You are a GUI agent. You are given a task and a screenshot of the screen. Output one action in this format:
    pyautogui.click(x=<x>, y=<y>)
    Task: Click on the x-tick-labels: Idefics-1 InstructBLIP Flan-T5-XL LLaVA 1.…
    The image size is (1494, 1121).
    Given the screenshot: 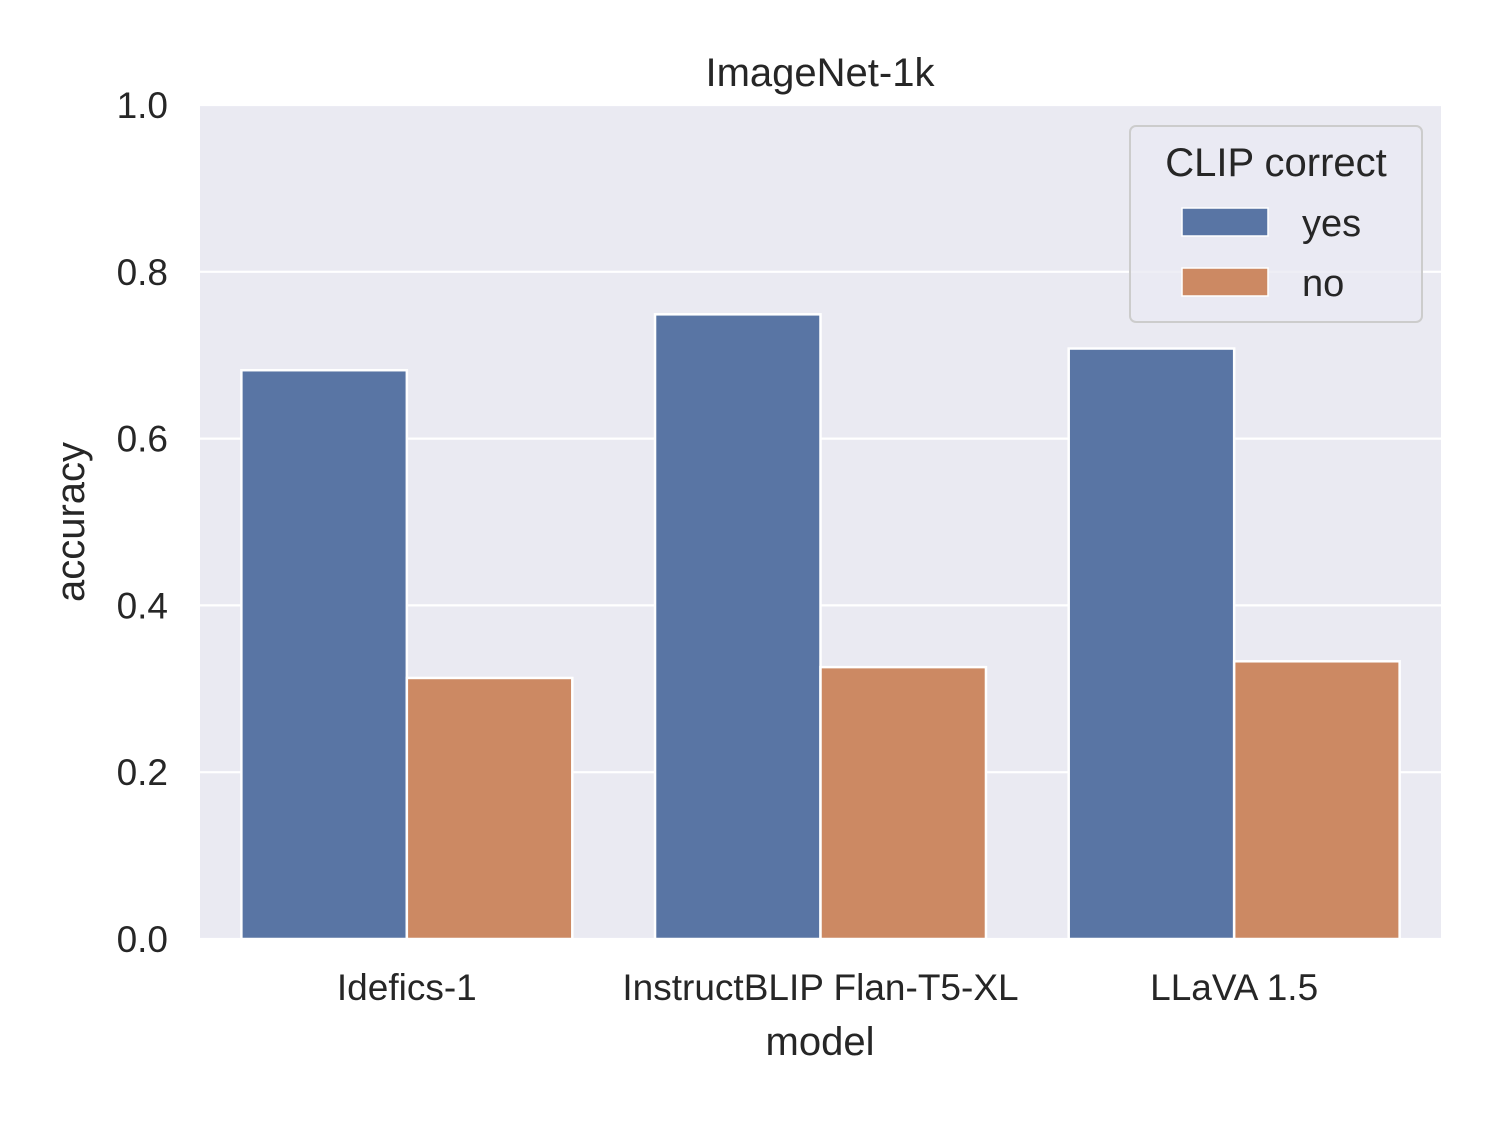 What is the action you would take?
    pyautogui.click(x=827, y=987)
    